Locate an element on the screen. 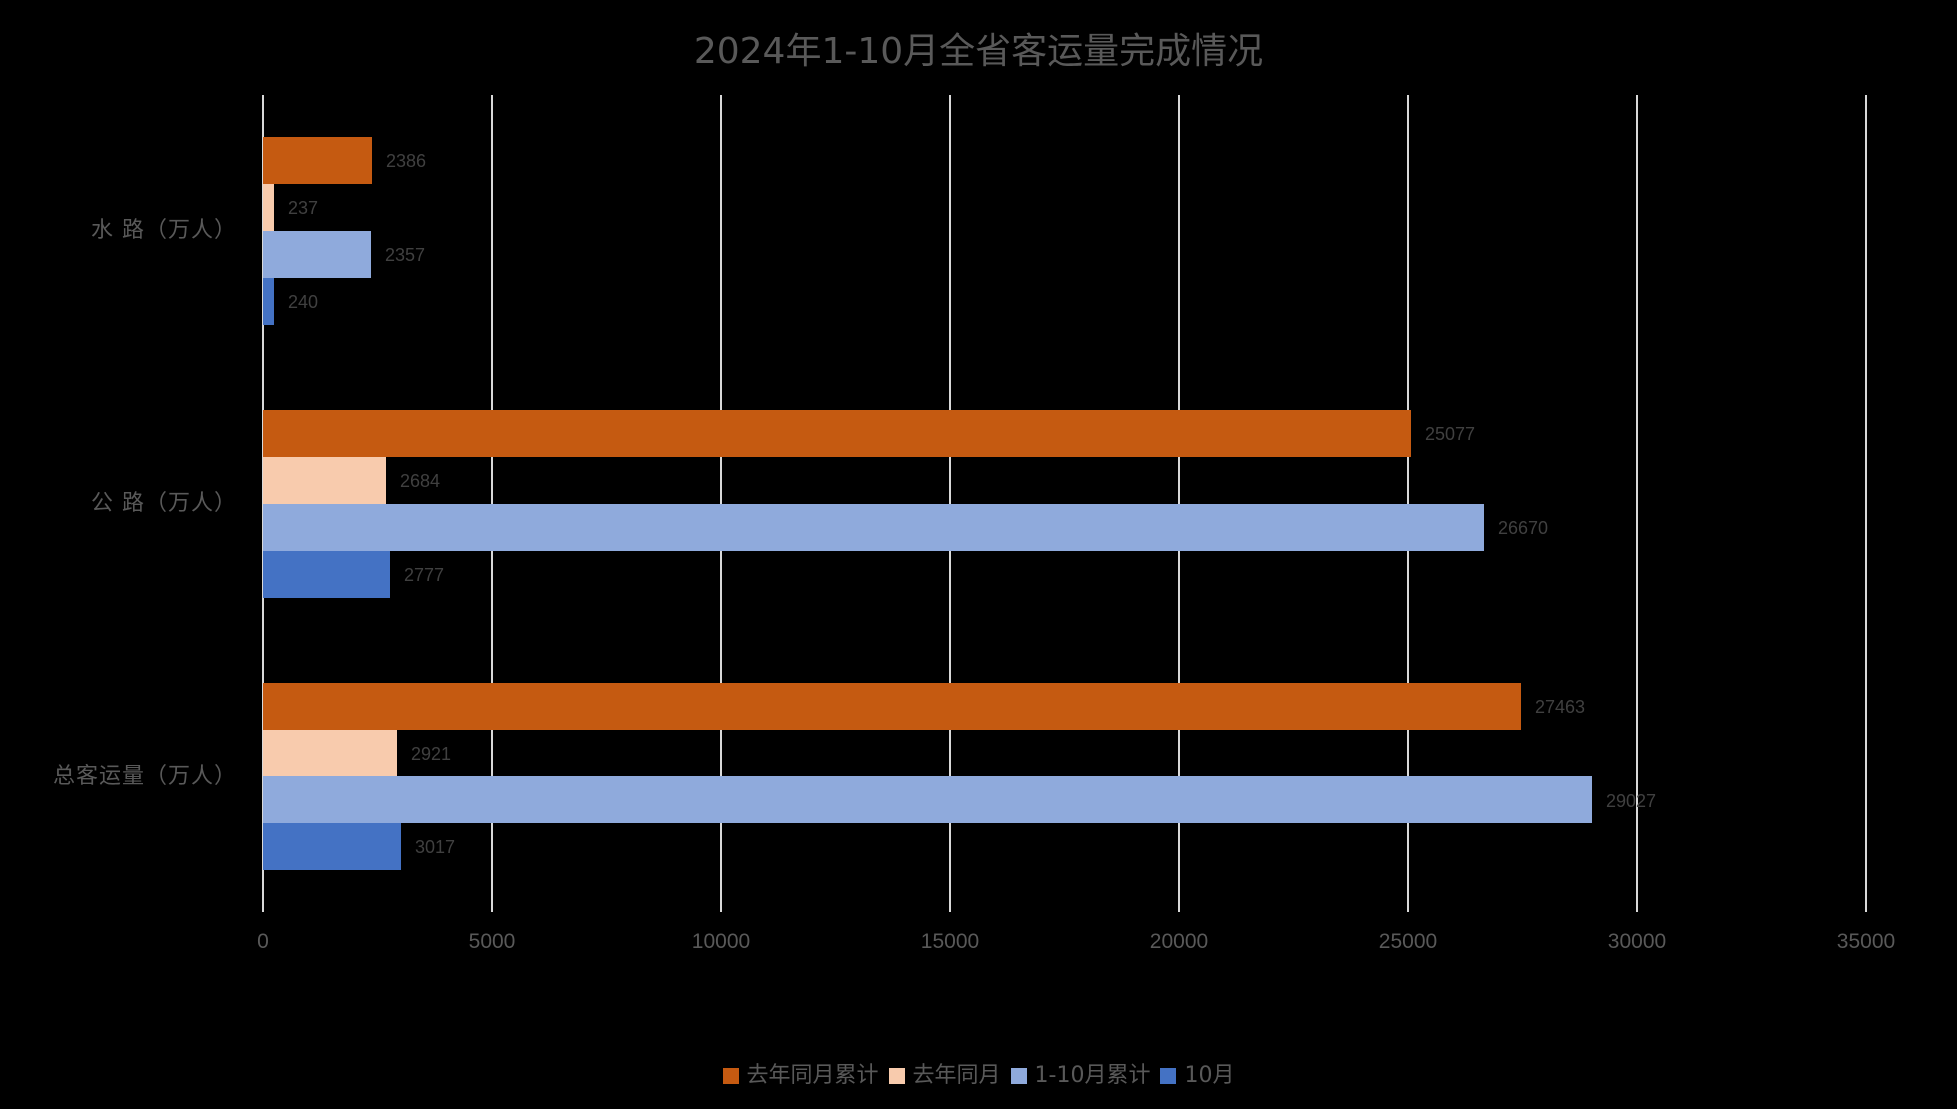  legend: 去年同月累计 去年同月 1-10月累计 10月 is located at coordinates (978, 1076).